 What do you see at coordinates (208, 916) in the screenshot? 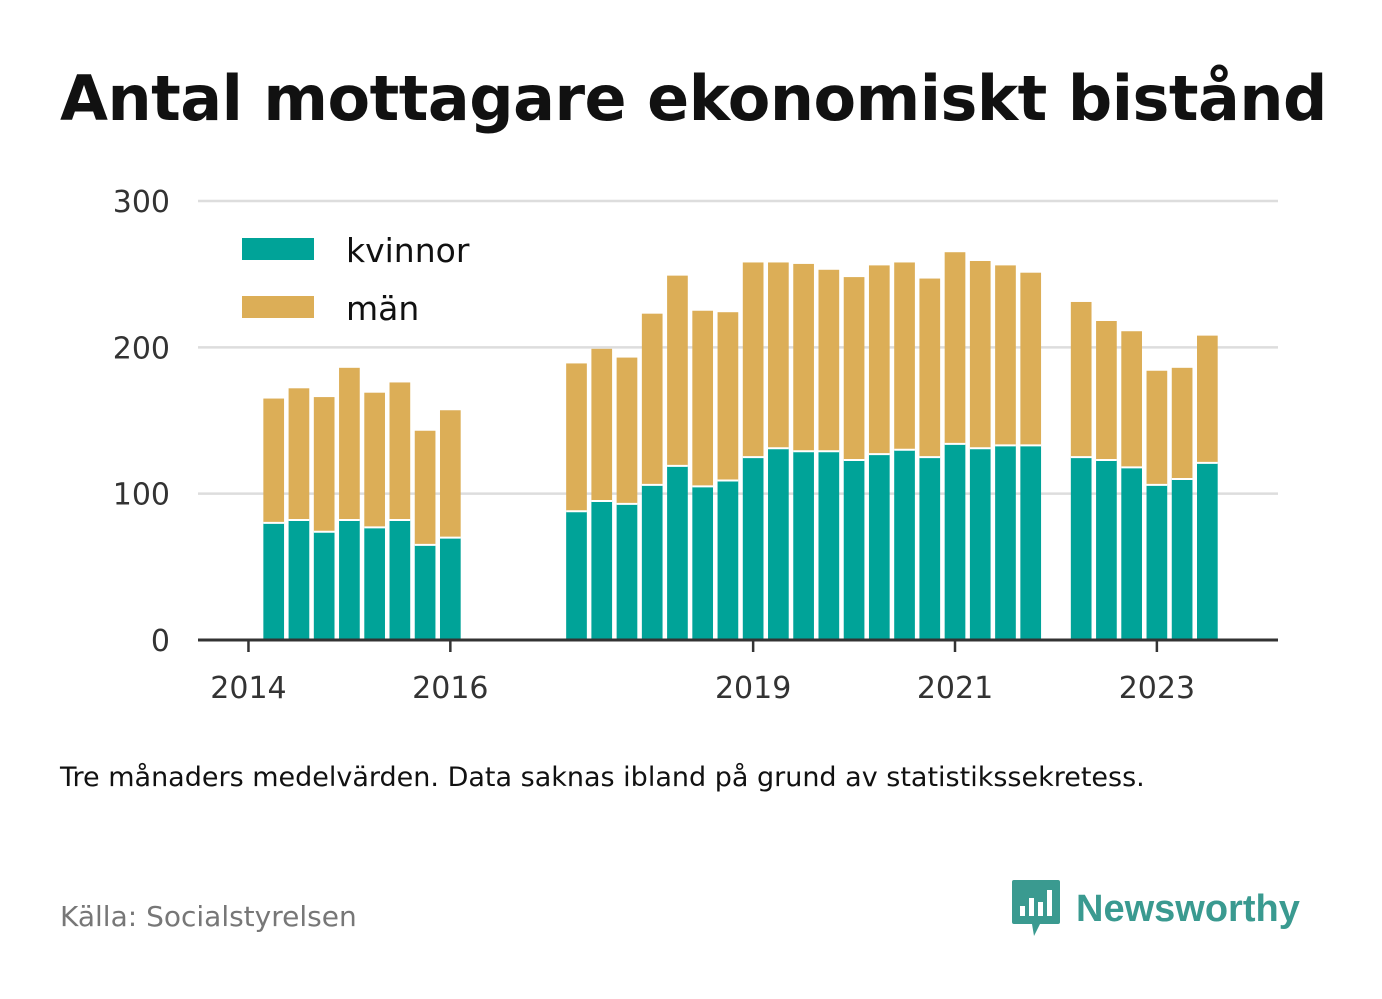
I see `source-credit: Källa: Socialstyrelsen` at bounding box center [208, 916].